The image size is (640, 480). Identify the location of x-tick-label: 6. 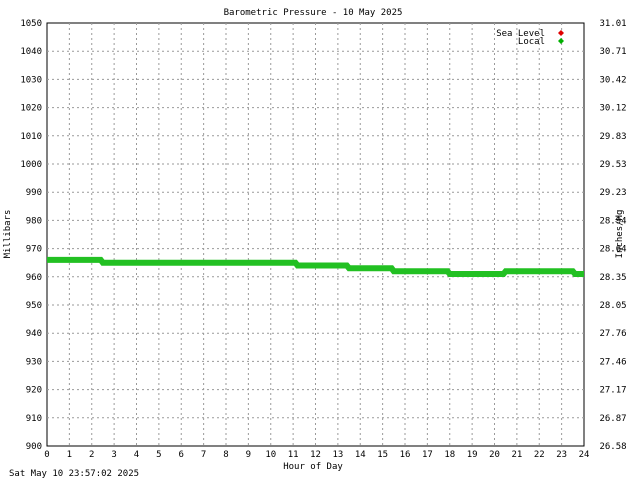
(181, 455).